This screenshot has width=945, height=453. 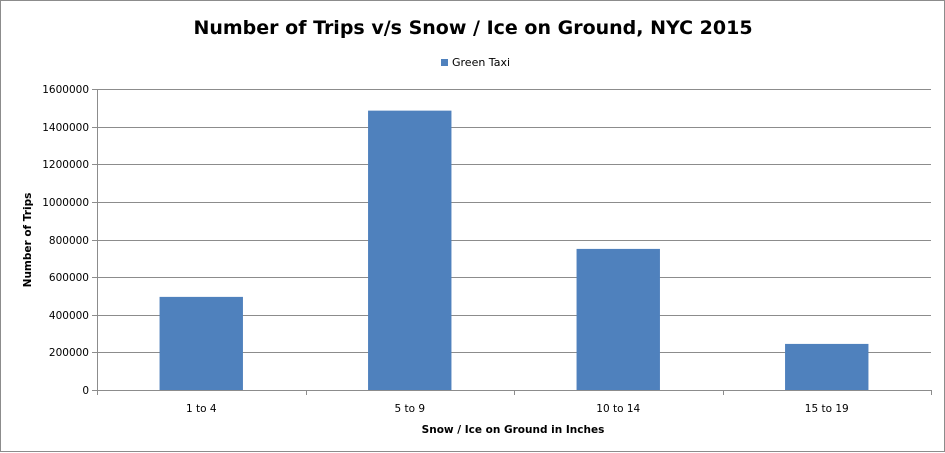 What do you see at coordinates (201, 409) in the screenshot?
I see `x-tick-label: 1 to 4` at bounding box center [201, 409].